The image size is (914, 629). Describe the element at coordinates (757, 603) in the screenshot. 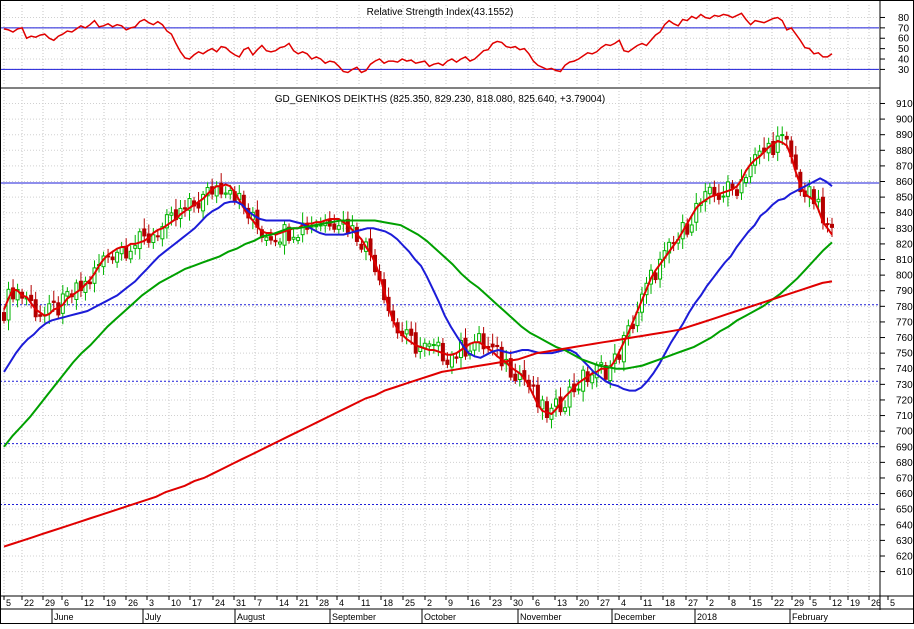

I see `day-tick-label: 15` at that location.